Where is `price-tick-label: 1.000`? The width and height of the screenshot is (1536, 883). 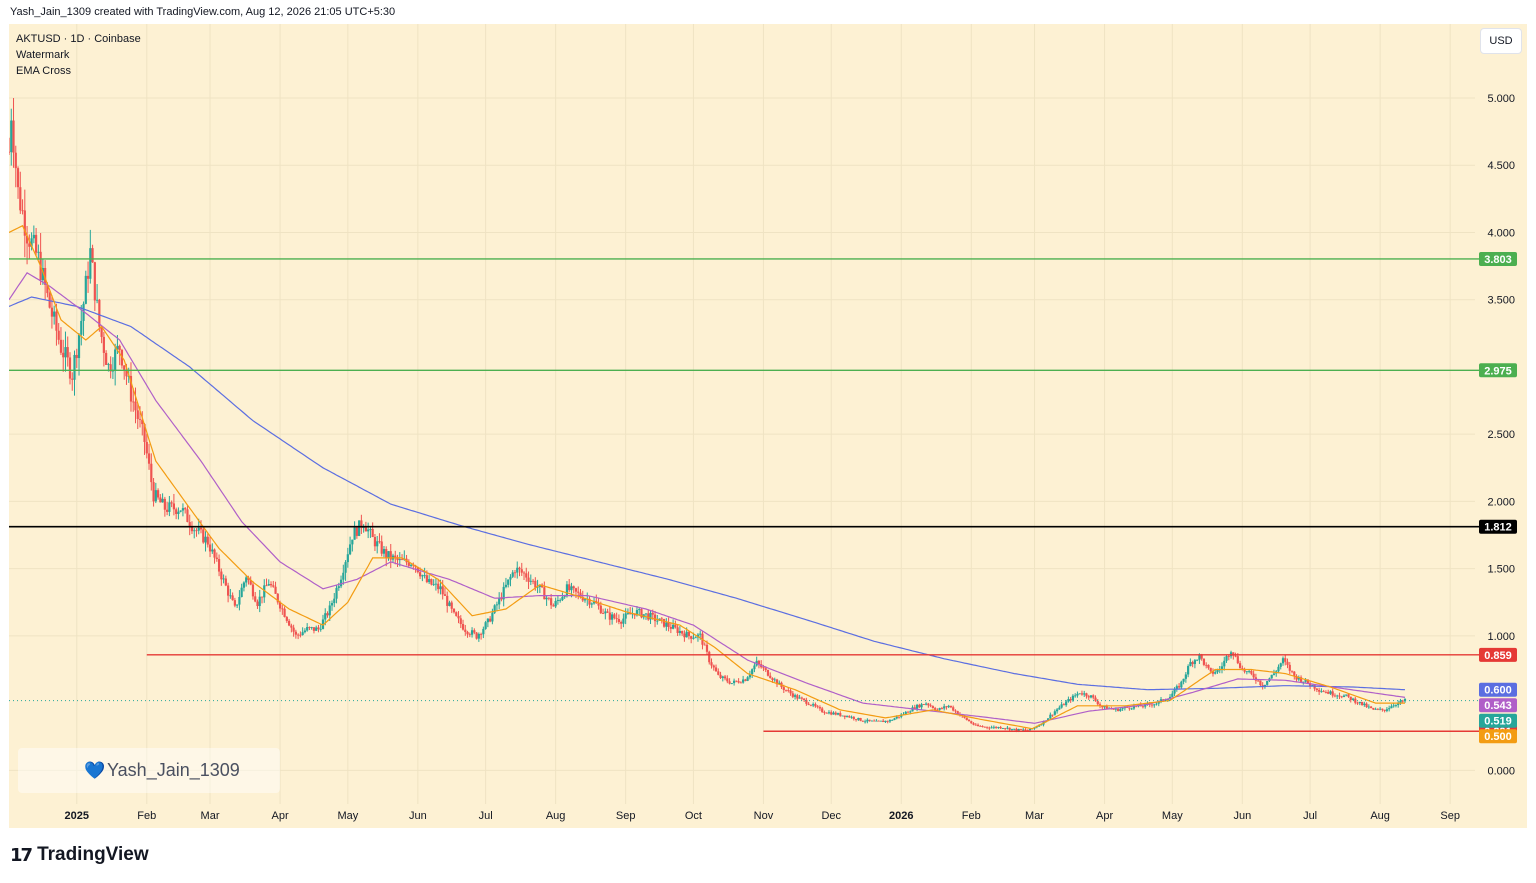 price-tick-label: 1.000 is located at coordinates (1501, 637).